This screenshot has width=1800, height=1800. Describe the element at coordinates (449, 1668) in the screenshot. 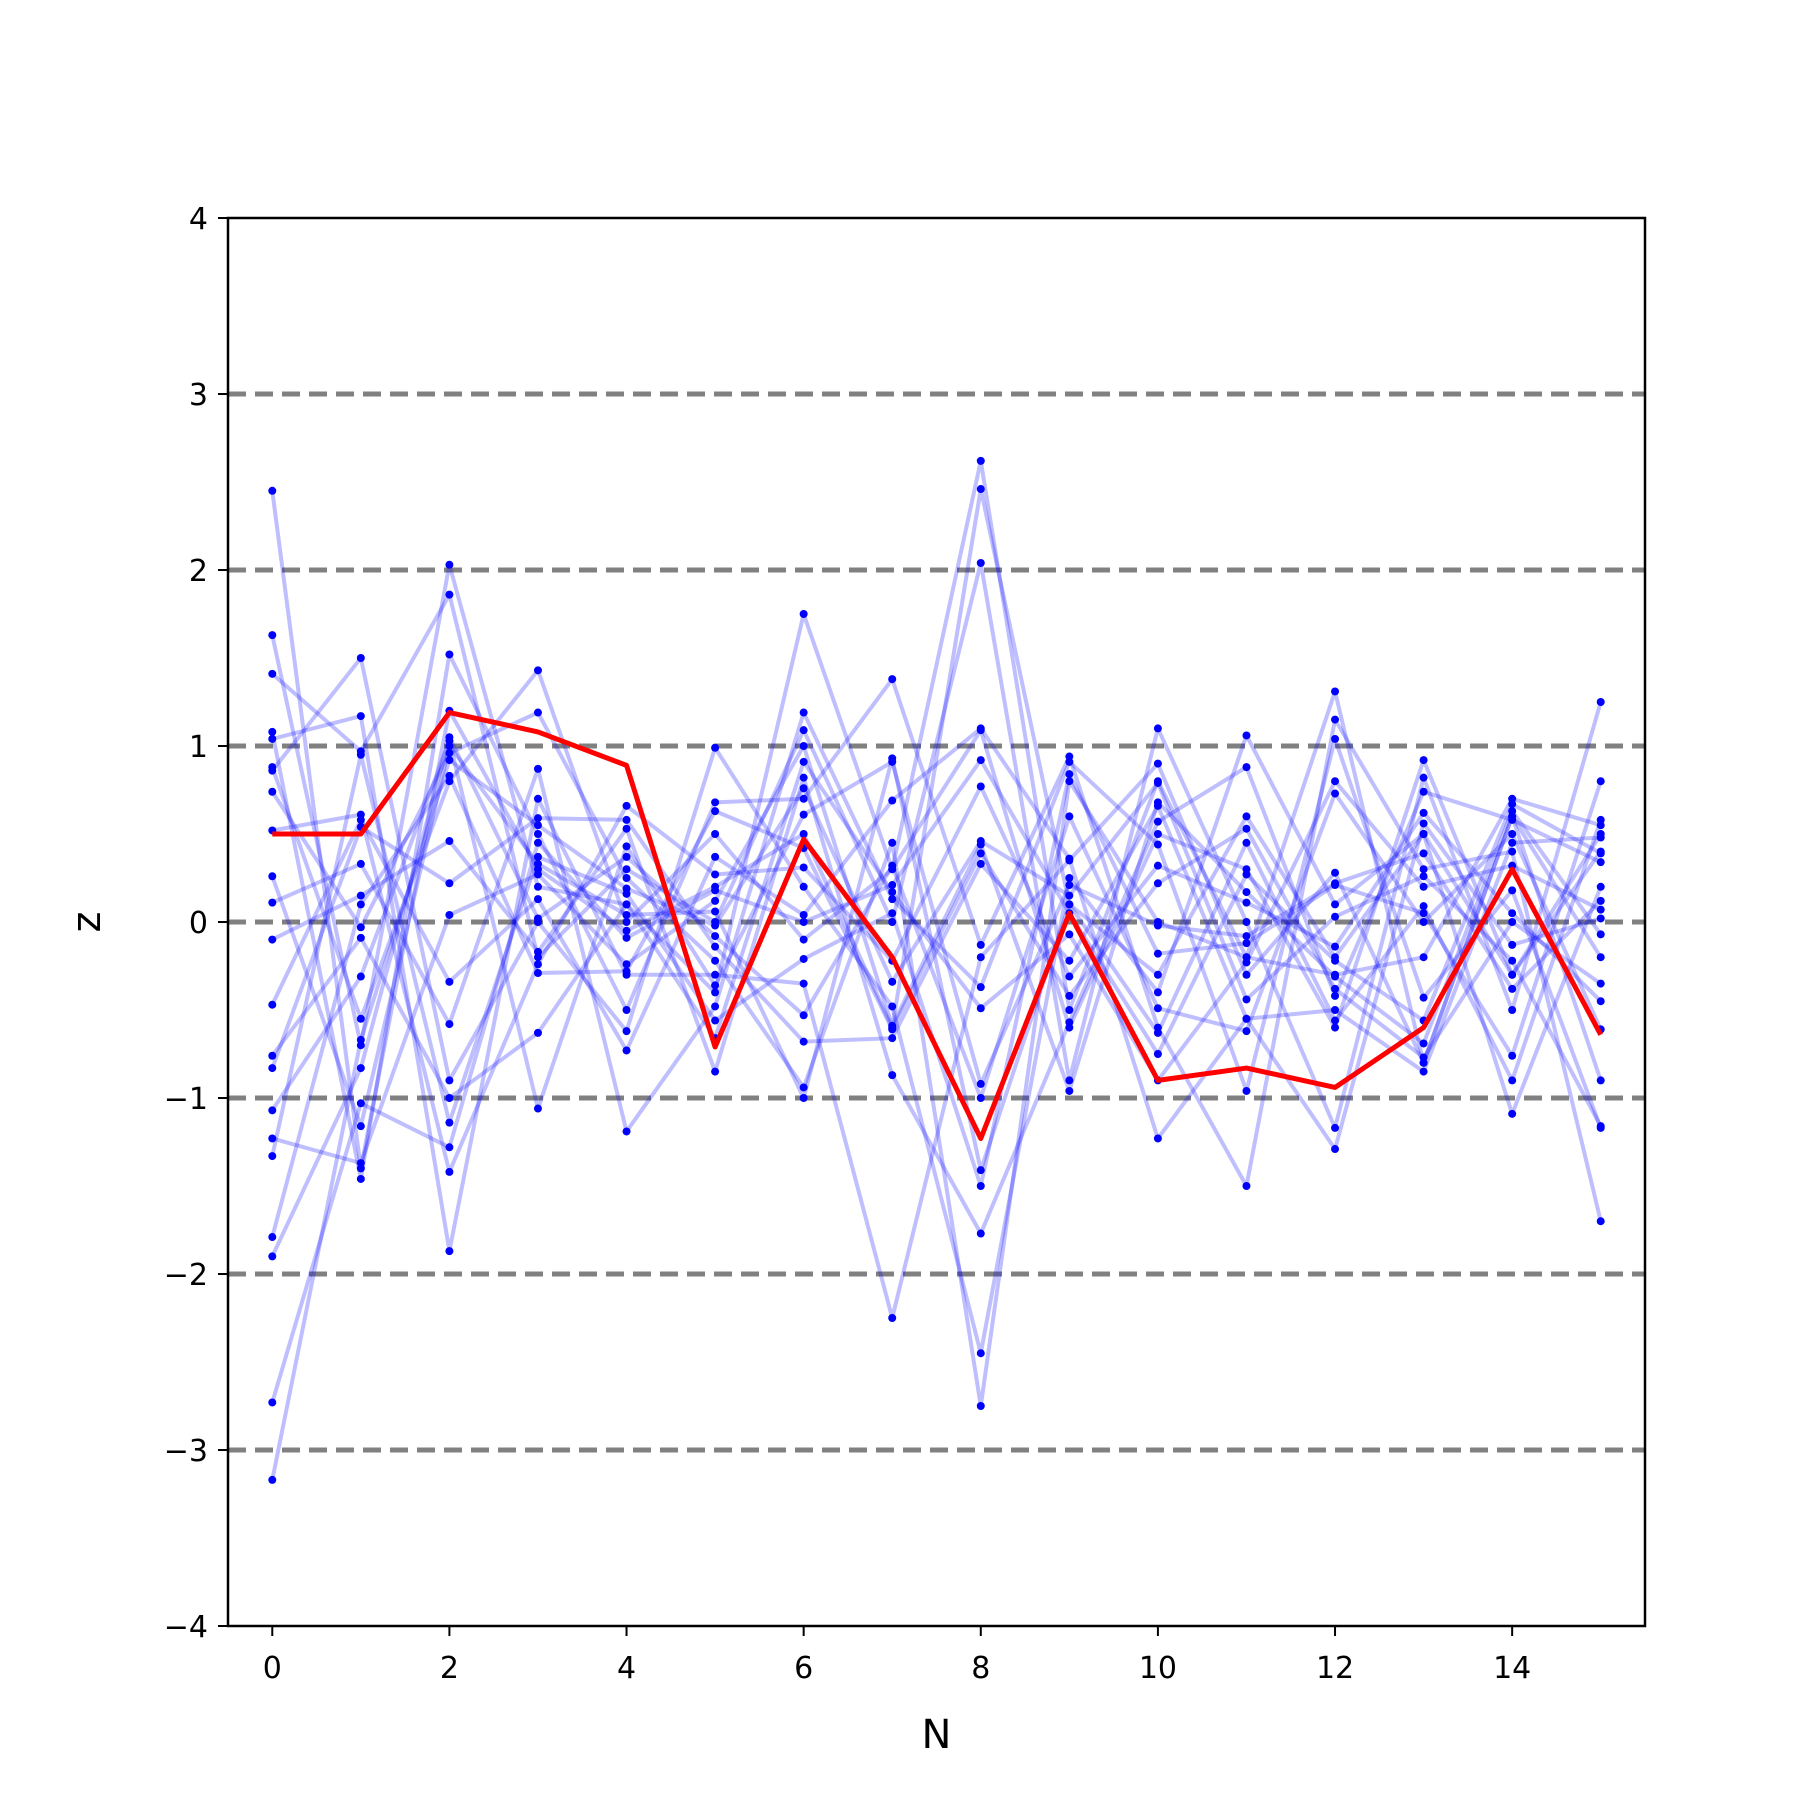

I see `x-tick-label: 2` at that location.